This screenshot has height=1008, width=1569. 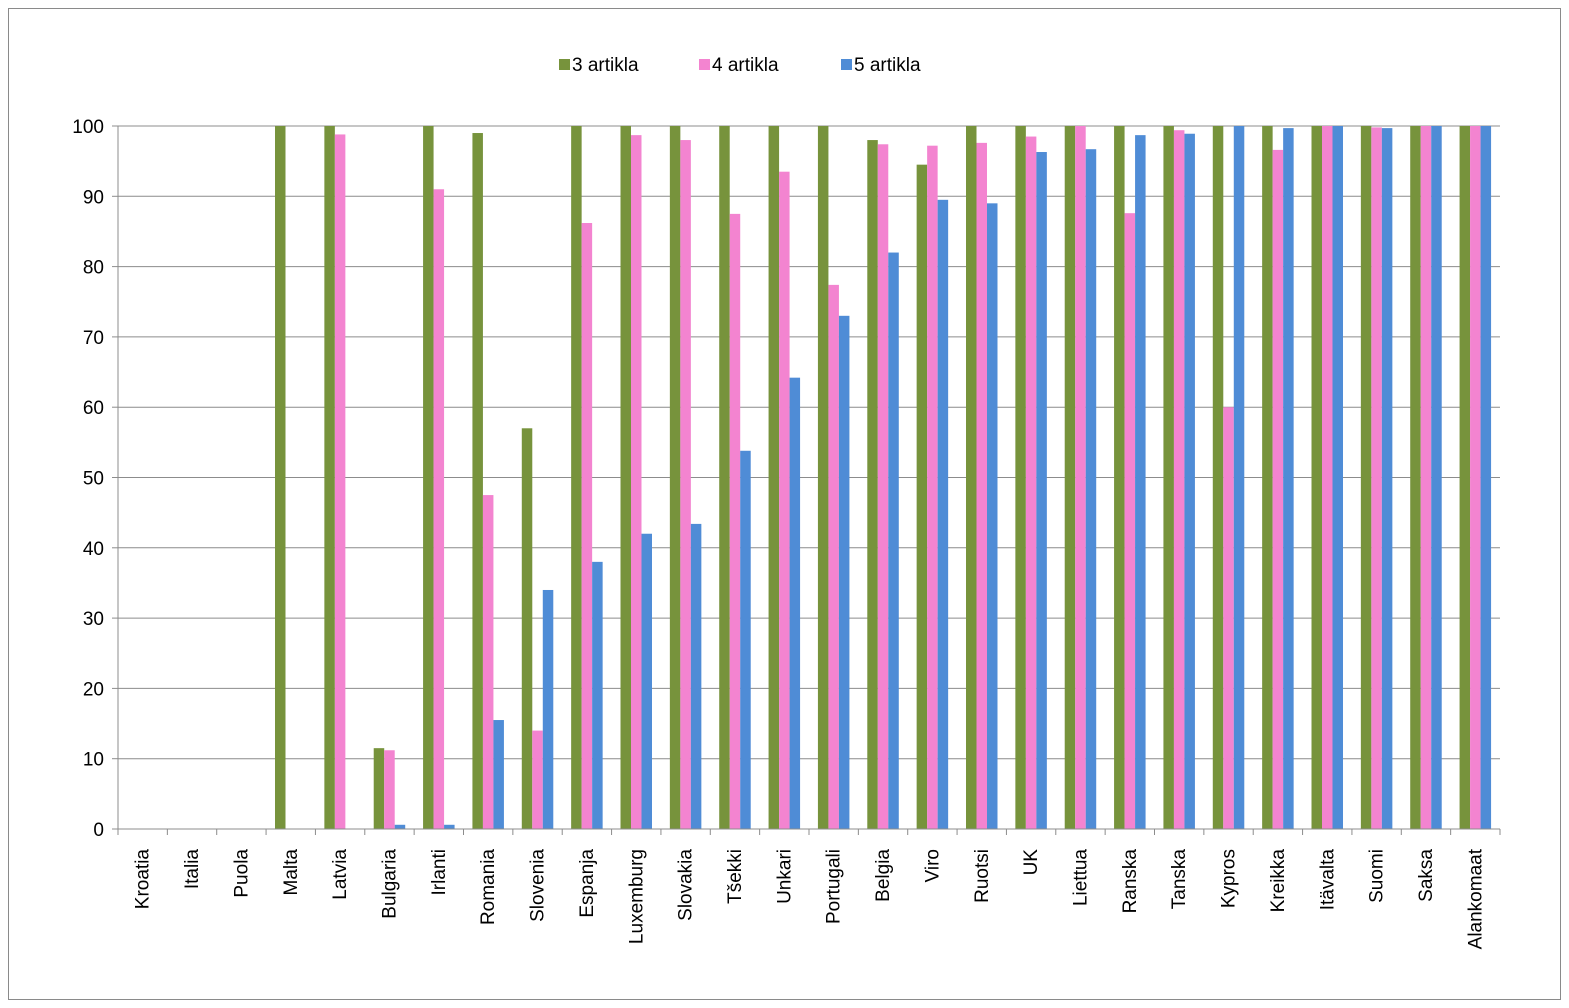 What do you see at coordinates (646, 681) in the screenshot?
I see `bar-luxemburg-5-artikla` at bounding box center [646, 681].